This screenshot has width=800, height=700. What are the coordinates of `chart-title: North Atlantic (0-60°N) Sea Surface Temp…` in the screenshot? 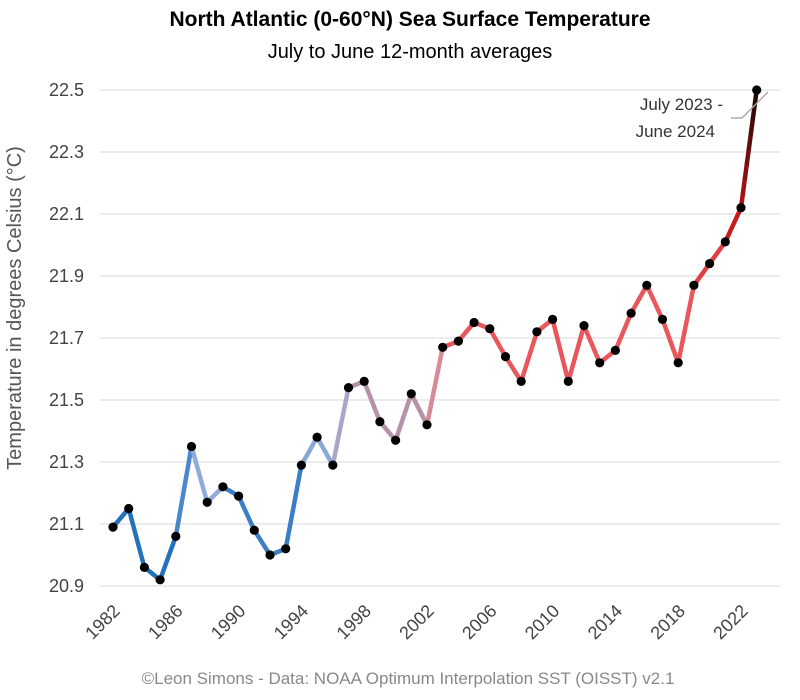 It's located at (409, 19).